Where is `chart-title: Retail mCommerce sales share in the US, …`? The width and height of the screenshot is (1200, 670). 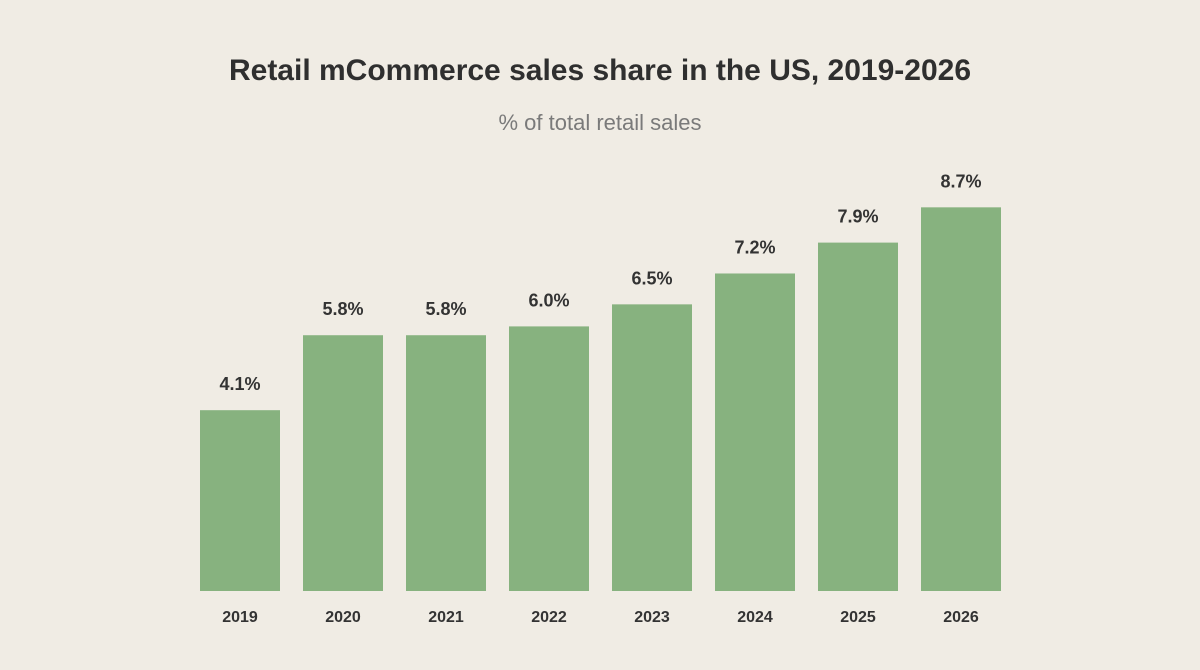 chart-title: Retail mCommerce sales share in the US, … is located at coordinates (600, 70).